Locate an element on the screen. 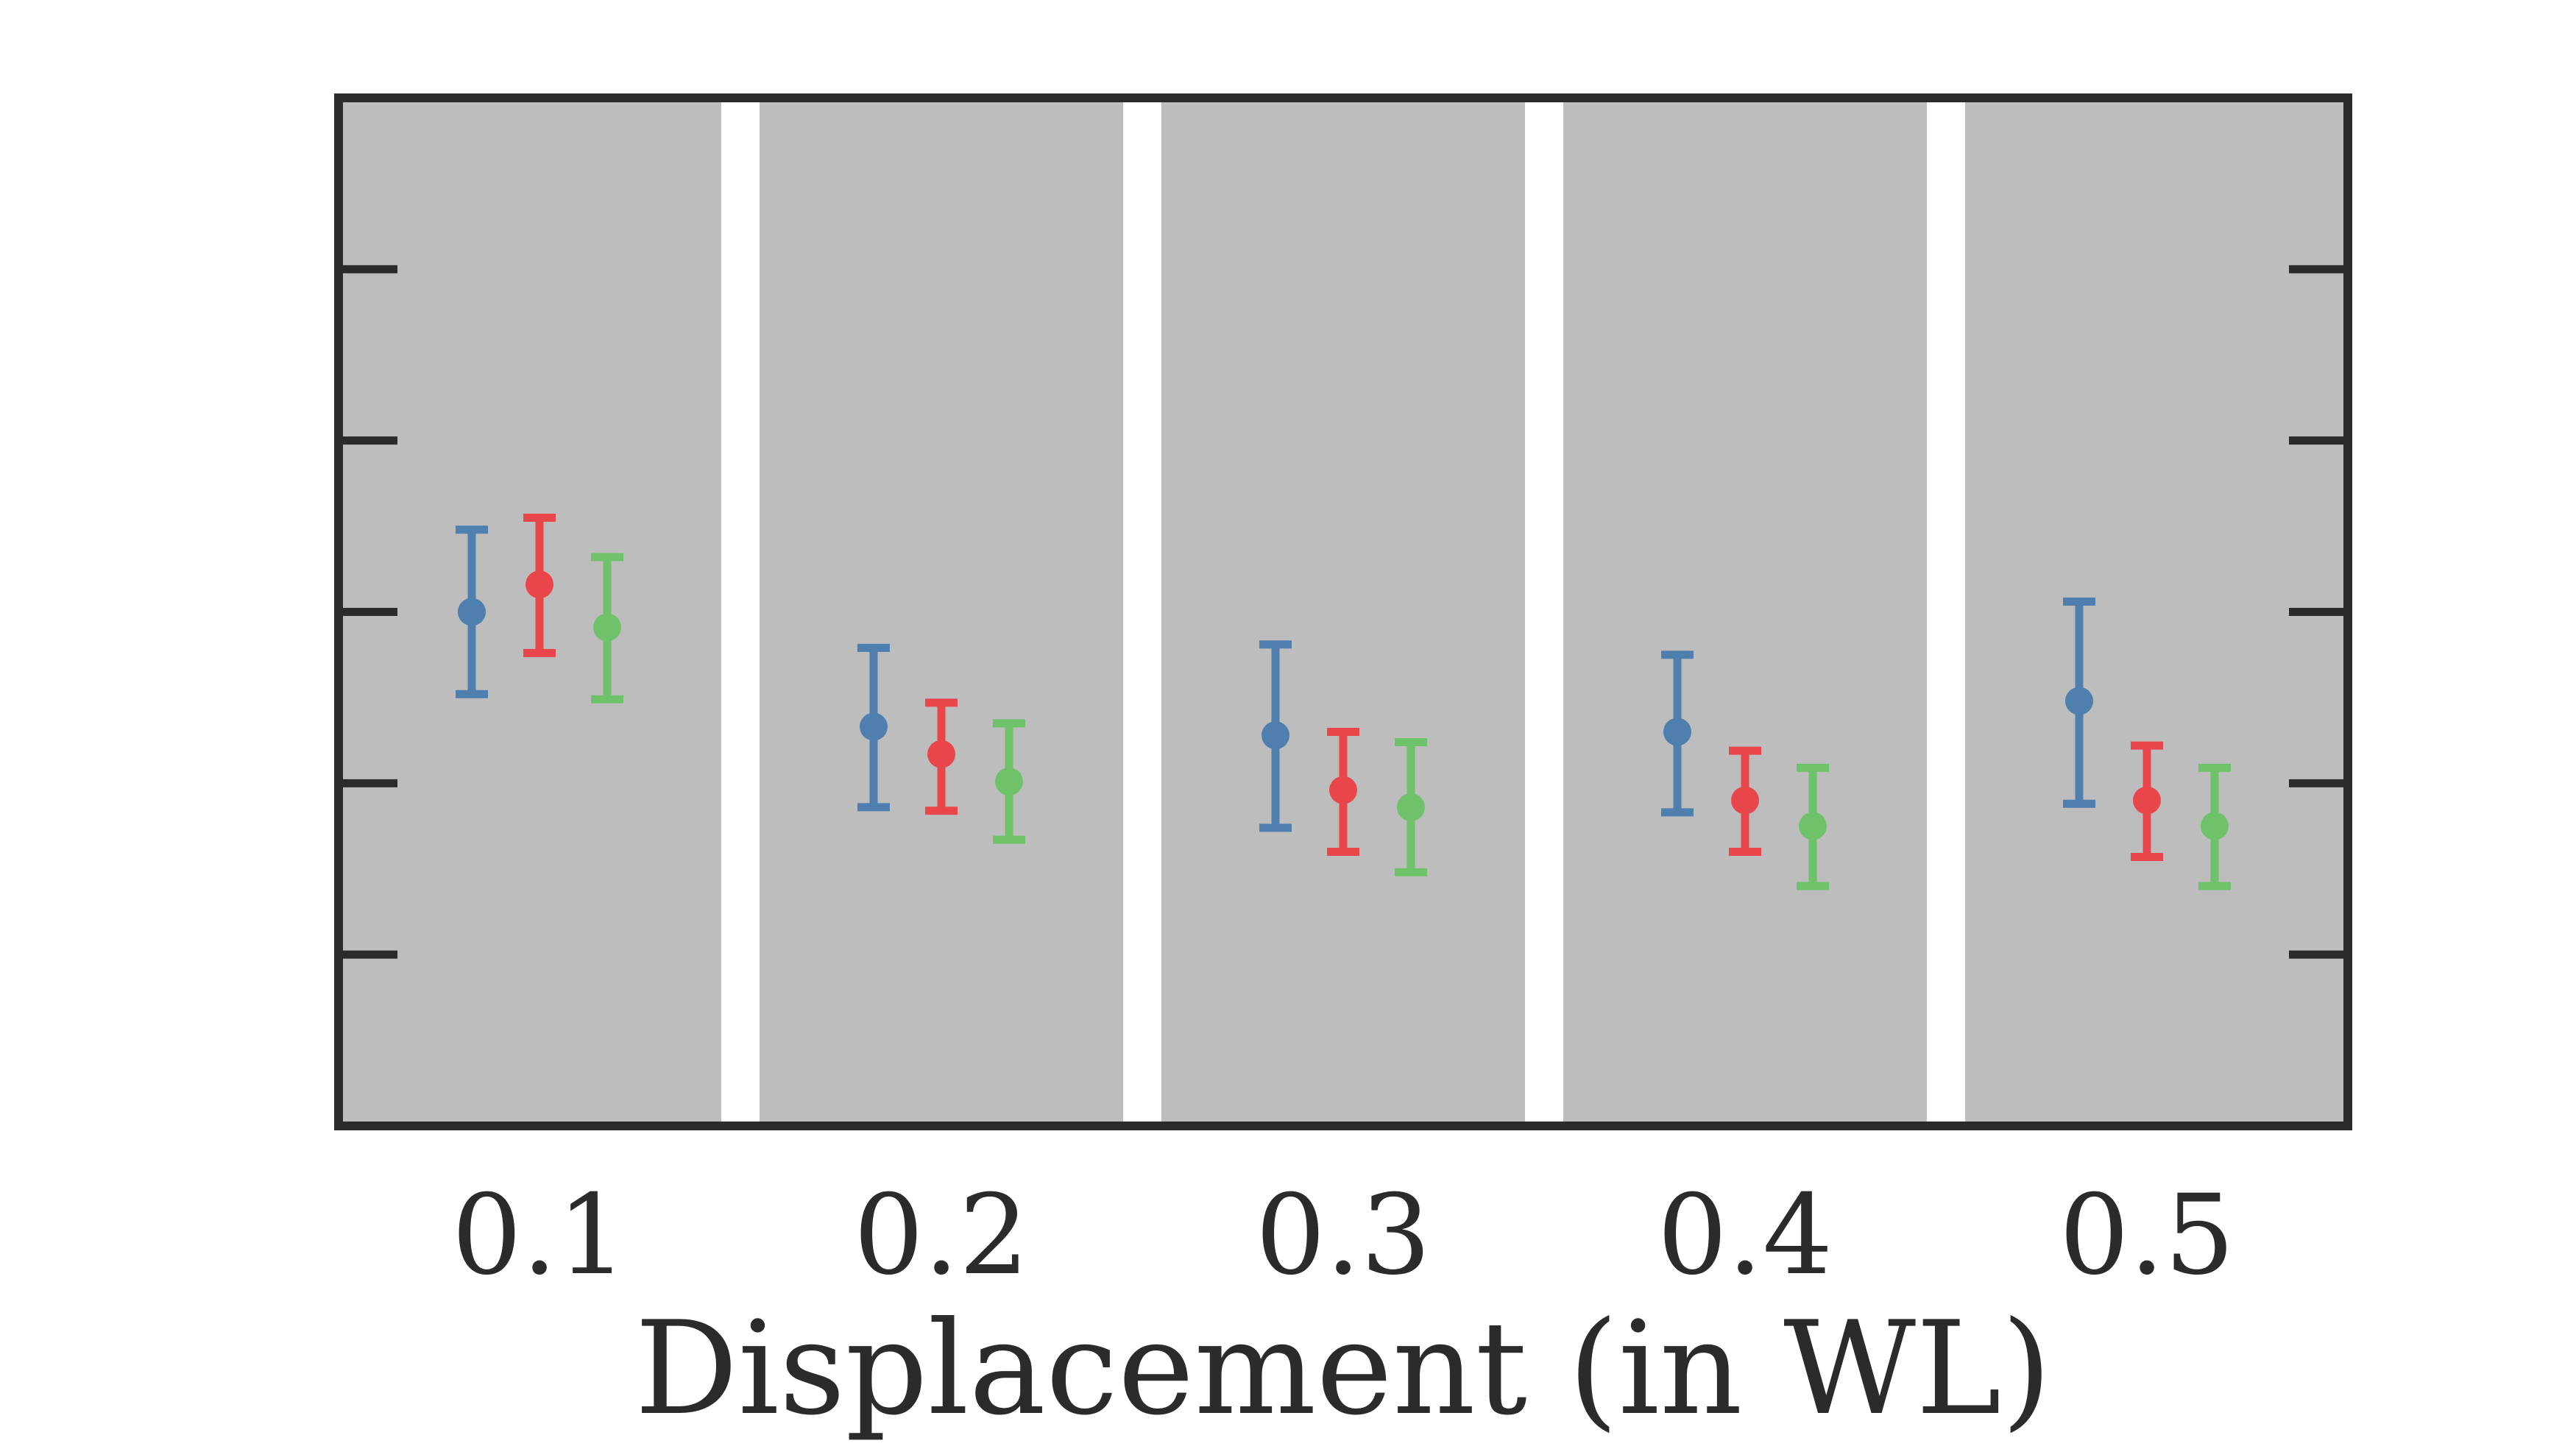 The height and width of the screenshot is (1449, 2576). x-tick-label-0.4: 0.4 is located at coordinates (1745, 1236).